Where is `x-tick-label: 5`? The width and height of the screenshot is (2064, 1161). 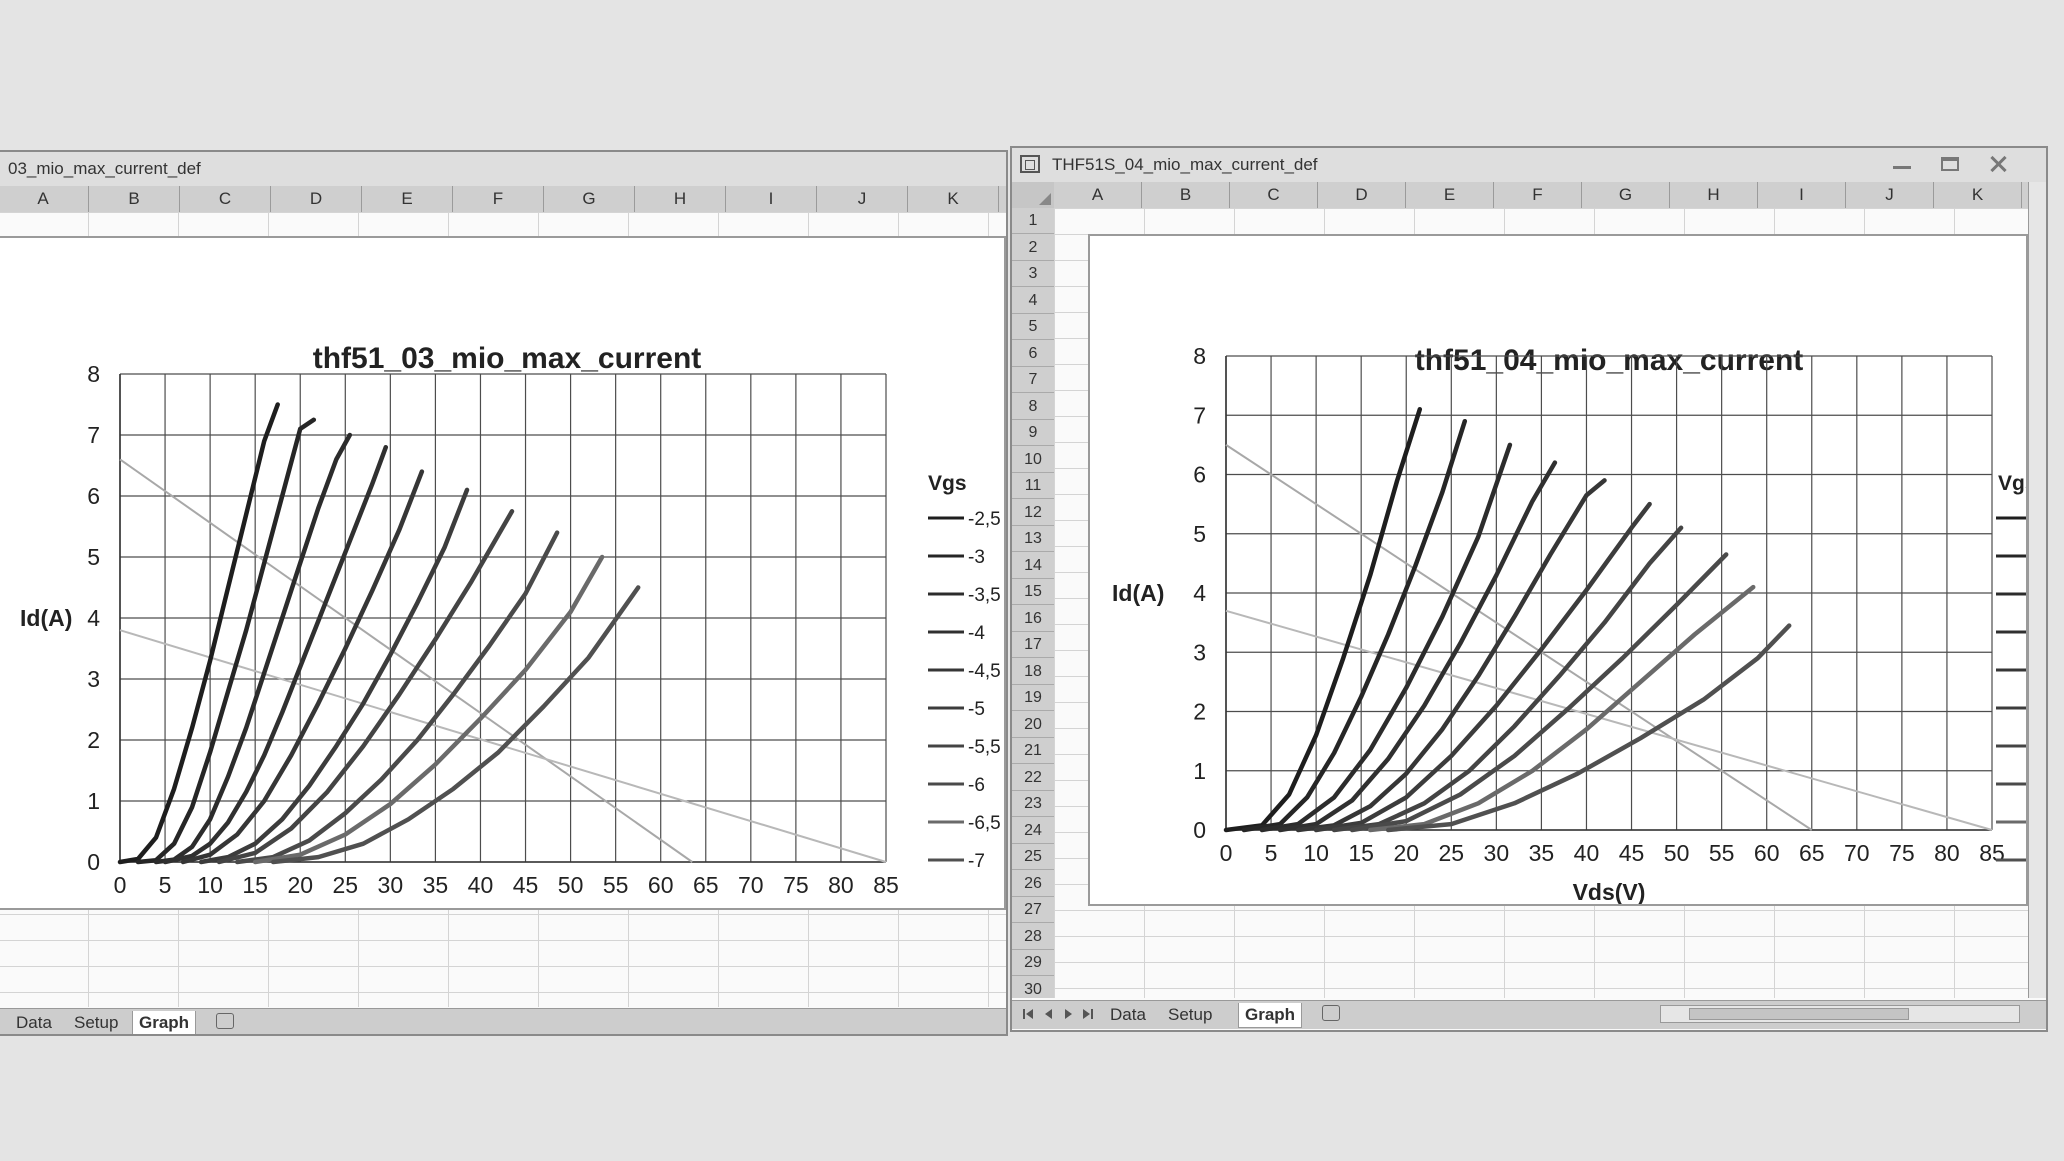
x-tick-label: 5 is located at coordinates (1271, 853).